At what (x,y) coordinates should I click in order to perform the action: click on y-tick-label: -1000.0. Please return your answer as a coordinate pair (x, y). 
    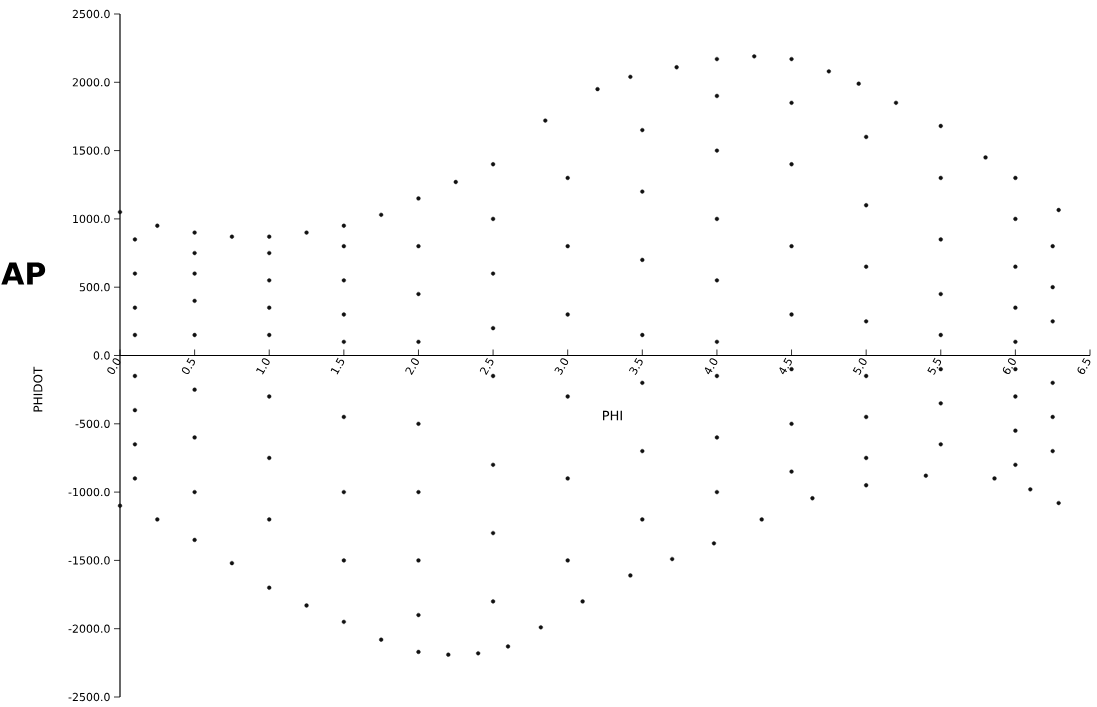
    Looking at the image, I should click on (89, 492).